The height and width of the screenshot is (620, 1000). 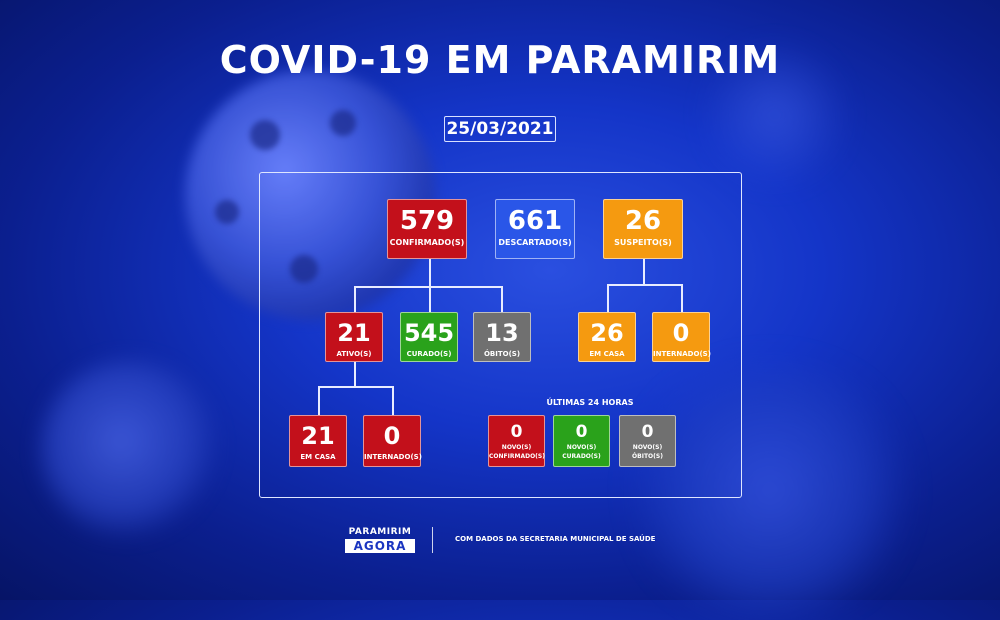 I want to click on new-deaths-label-line2: ÓBITO(S), so click(x=647, y=456).